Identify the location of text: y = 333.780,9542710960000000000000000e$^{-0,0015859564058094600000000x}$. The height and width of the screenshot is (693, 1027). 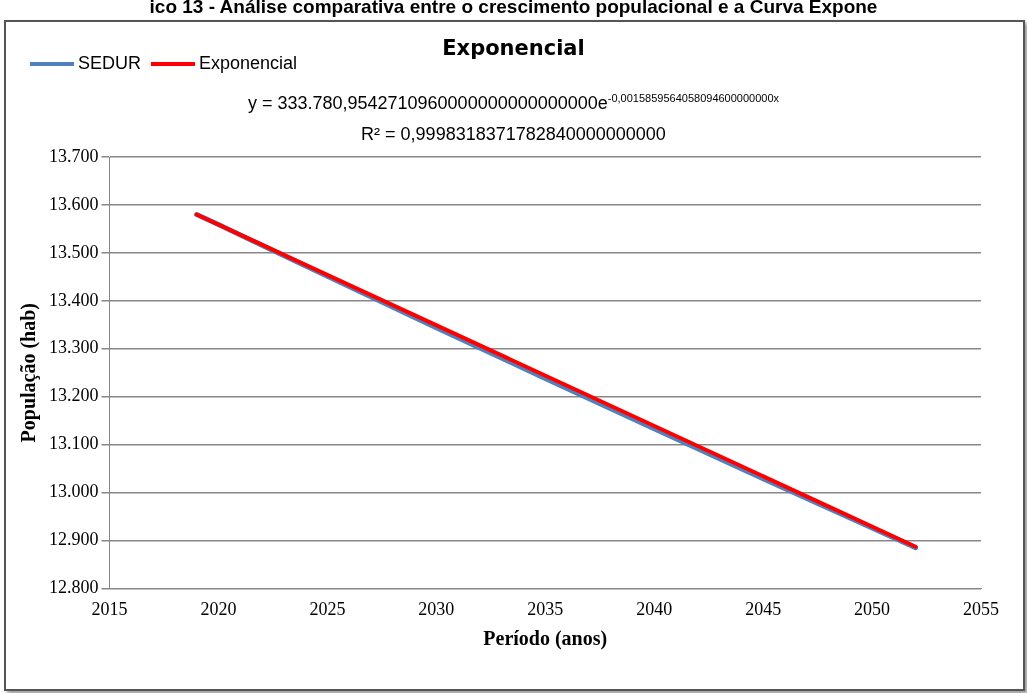
(513, 103).